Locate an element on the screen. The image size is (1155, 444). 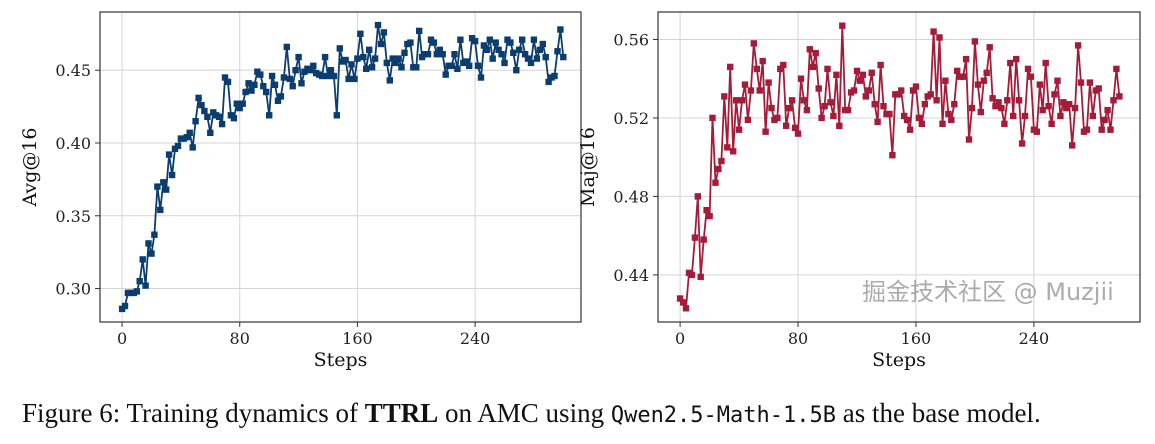
y-axis-label: Maj@16 is located at coordinates (588, 167).